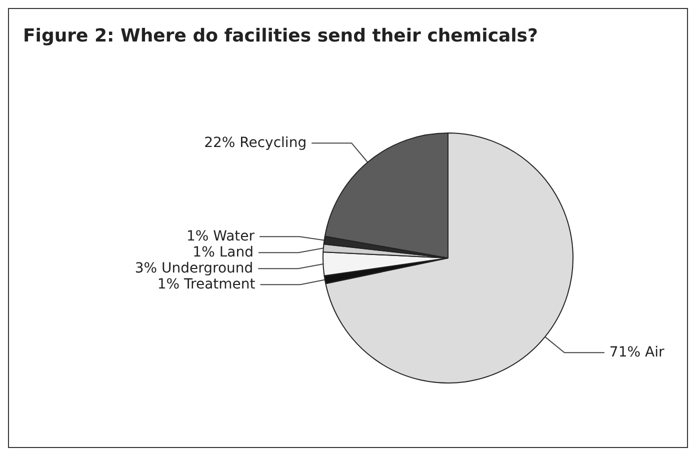 The height and width of the screenshot is (468, 696). What do you see at coordinates (206, 284) in the screenshot?
I see `slice-label: 1% Treatment` at bounding box center [206, 284].